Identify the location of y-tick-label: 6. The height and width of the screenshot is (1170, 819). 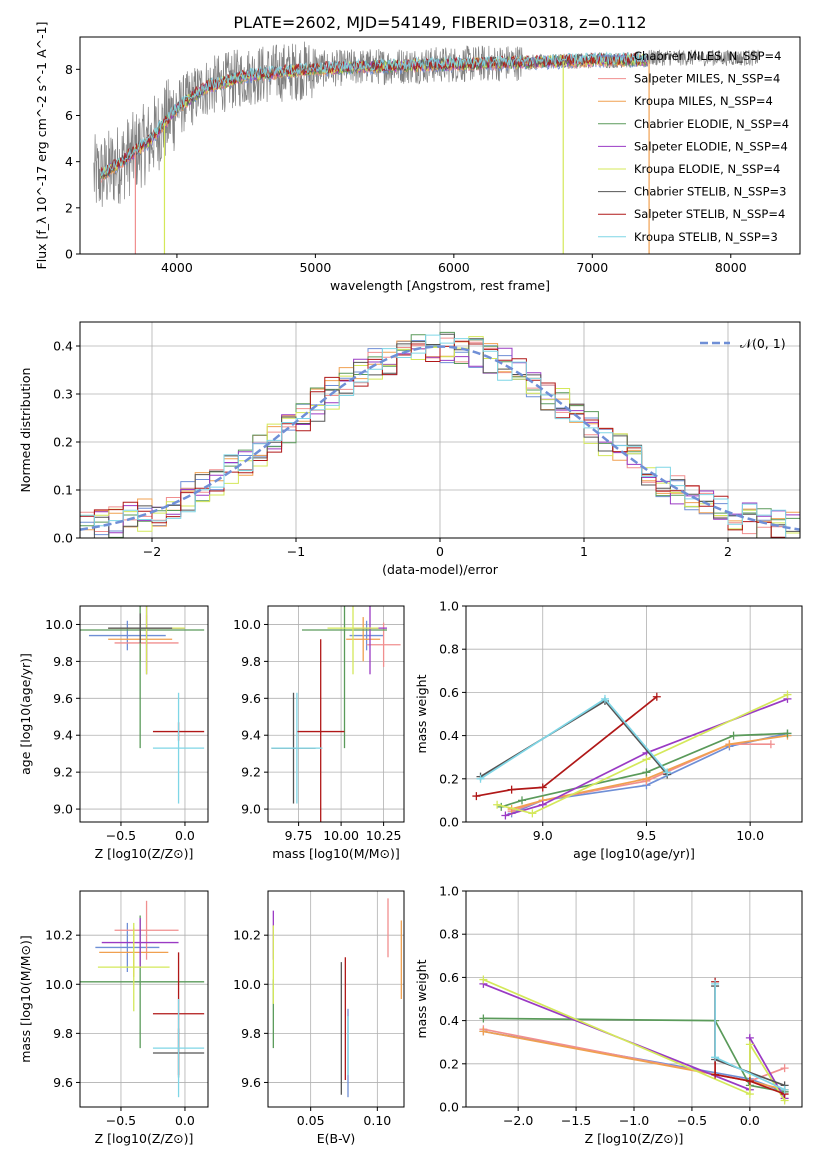
(69, 115).